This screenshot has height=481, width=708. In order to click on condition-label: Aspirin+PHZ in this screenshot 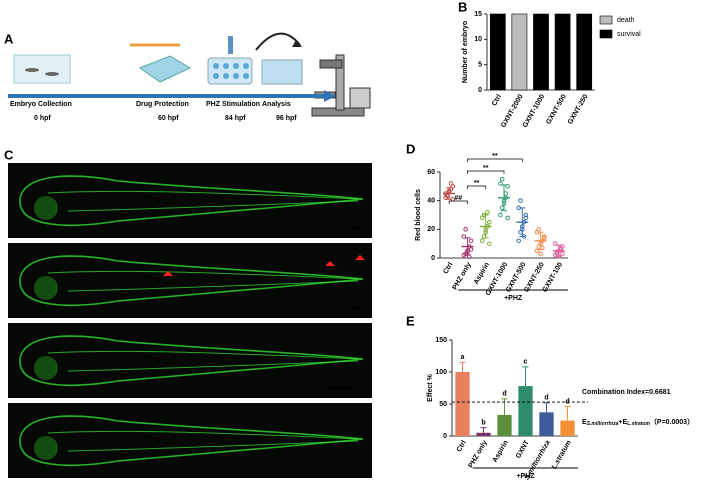, I will do `click(347, 388)`.